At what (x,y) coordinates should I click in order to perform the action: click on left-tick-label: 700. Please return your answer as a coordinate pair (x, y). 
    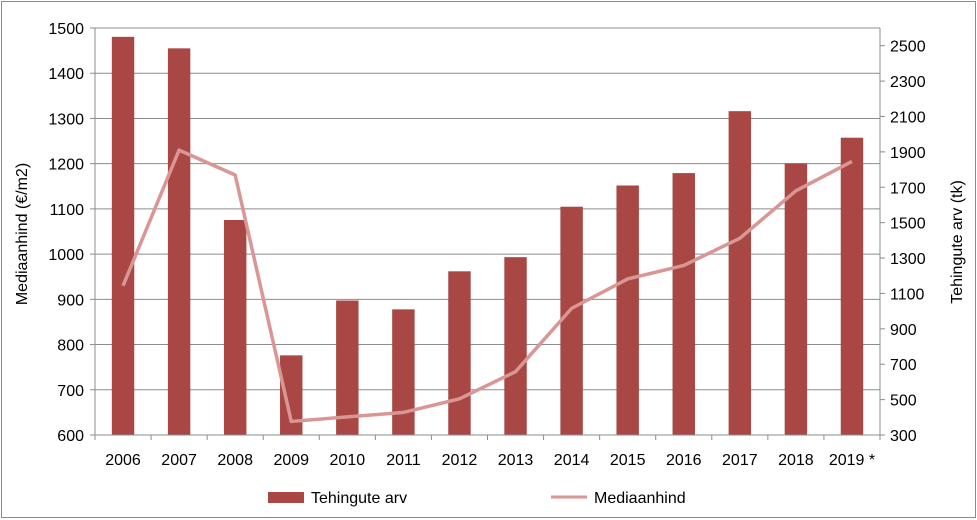
    Looking at the image, I should click on (70, 391).